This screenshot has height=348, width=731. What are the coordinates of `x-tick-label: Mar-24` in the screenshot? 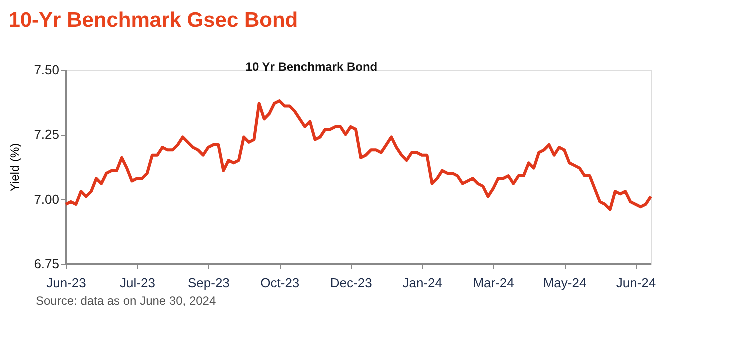 It's located at (493, 283).